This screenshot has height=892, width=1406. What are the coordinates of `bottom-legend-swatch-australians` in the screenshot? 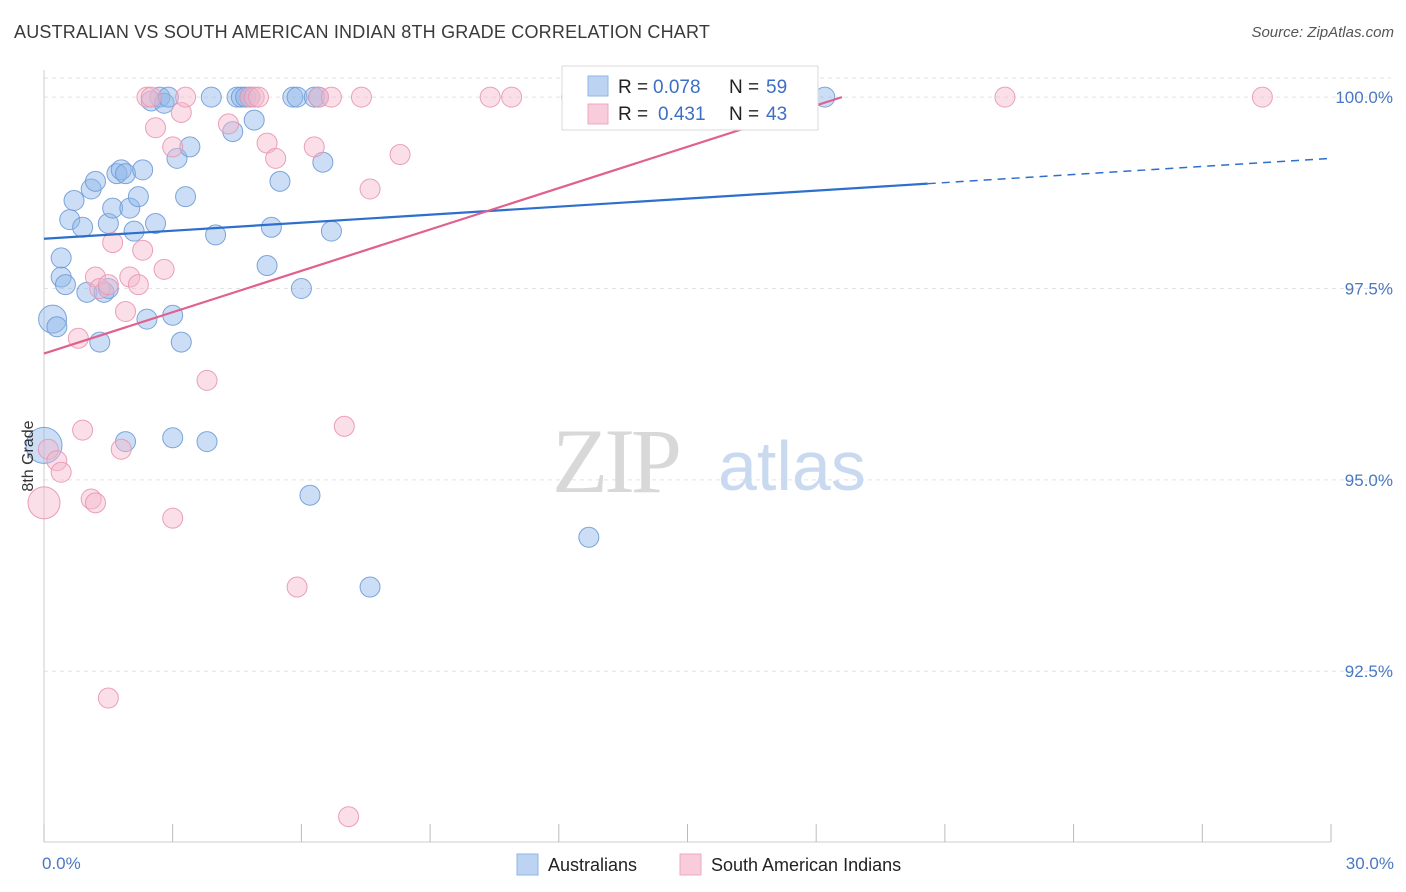 It's located at (527, 864).